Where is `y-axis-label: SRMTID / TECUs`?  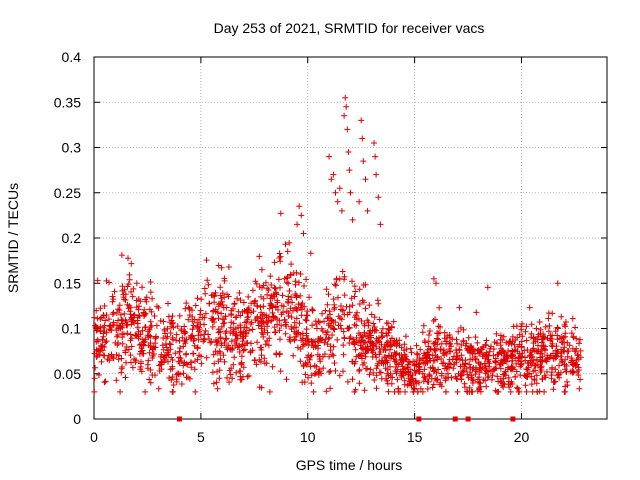 y-axis-label: SRMTID / TECUs is located at coordinates (13, 238).